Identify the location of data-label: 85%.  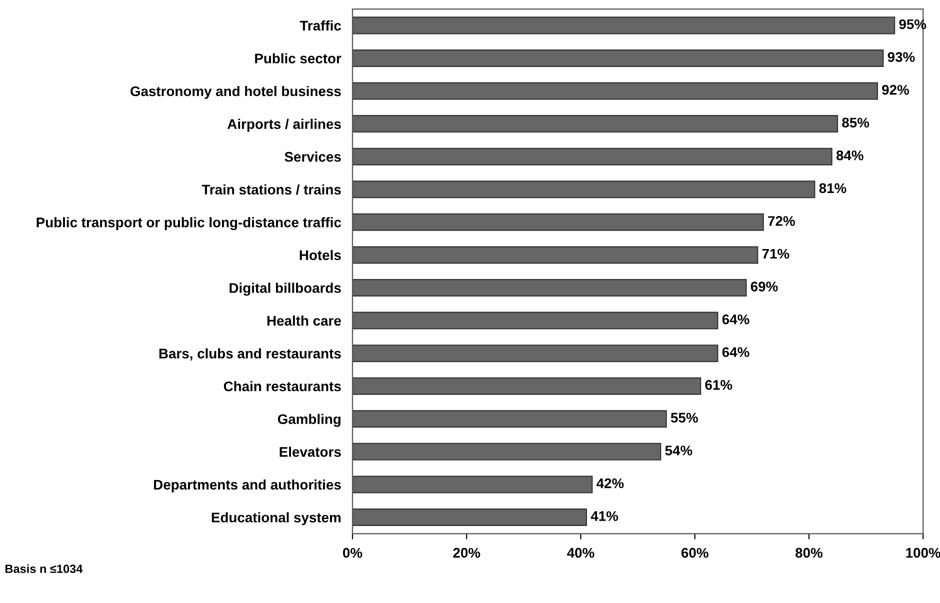
(856, 123).